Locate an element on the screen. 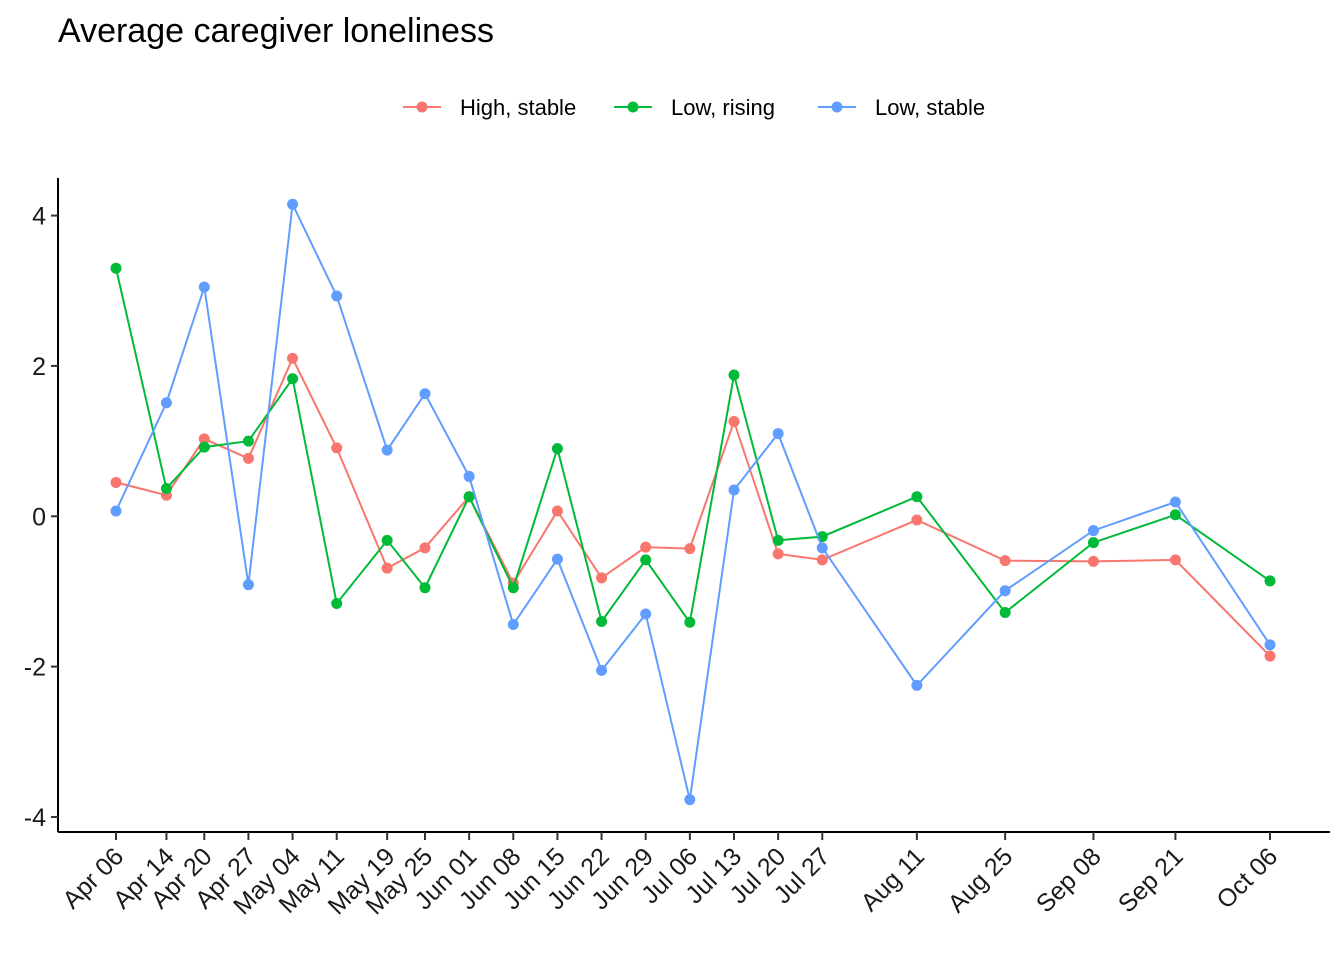 This screenshot has height=960, width=1344. x-tick-label: Sep 08 is located at coordinates (1069, 880).